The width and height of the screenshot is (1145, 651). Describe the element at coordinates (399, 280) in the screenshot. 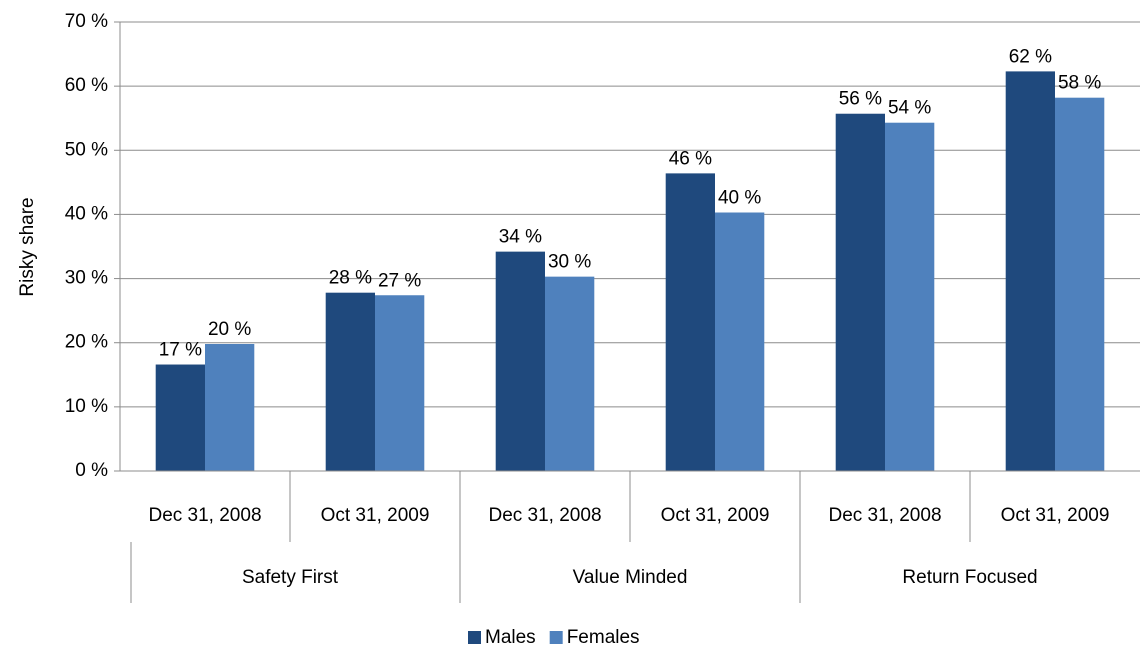

I see `data-label: 27 %` at that location.